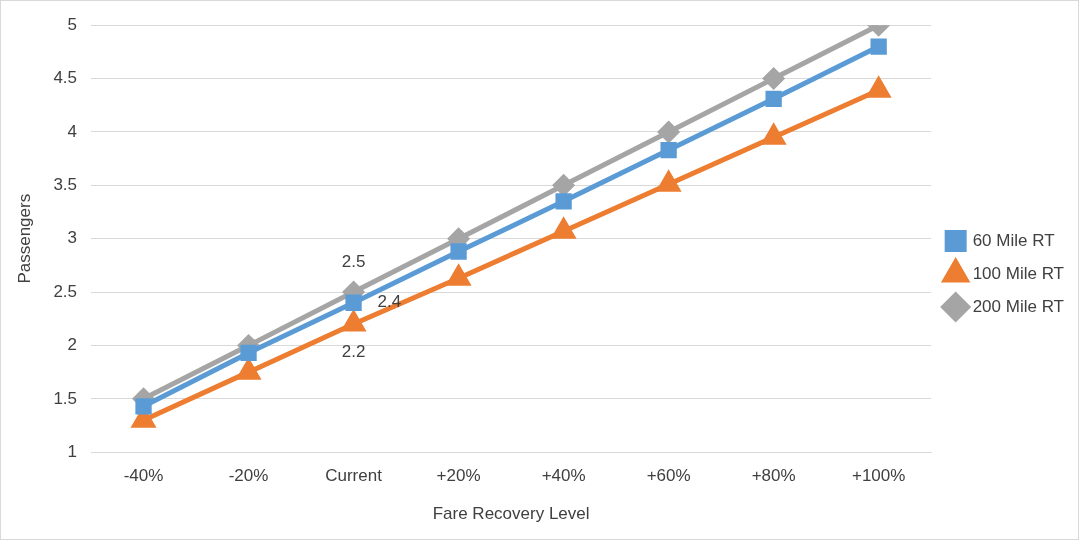  I want to click on data-label: 2.4, so click(389, 302).